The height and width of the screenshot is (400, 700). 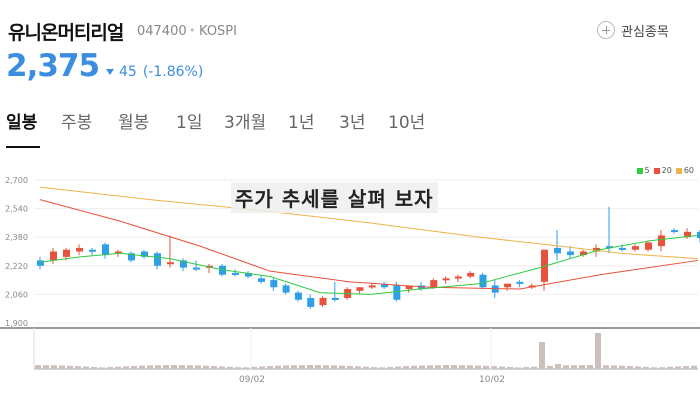 I want to click on current-price: 2,375, so click(x=53, y=66).